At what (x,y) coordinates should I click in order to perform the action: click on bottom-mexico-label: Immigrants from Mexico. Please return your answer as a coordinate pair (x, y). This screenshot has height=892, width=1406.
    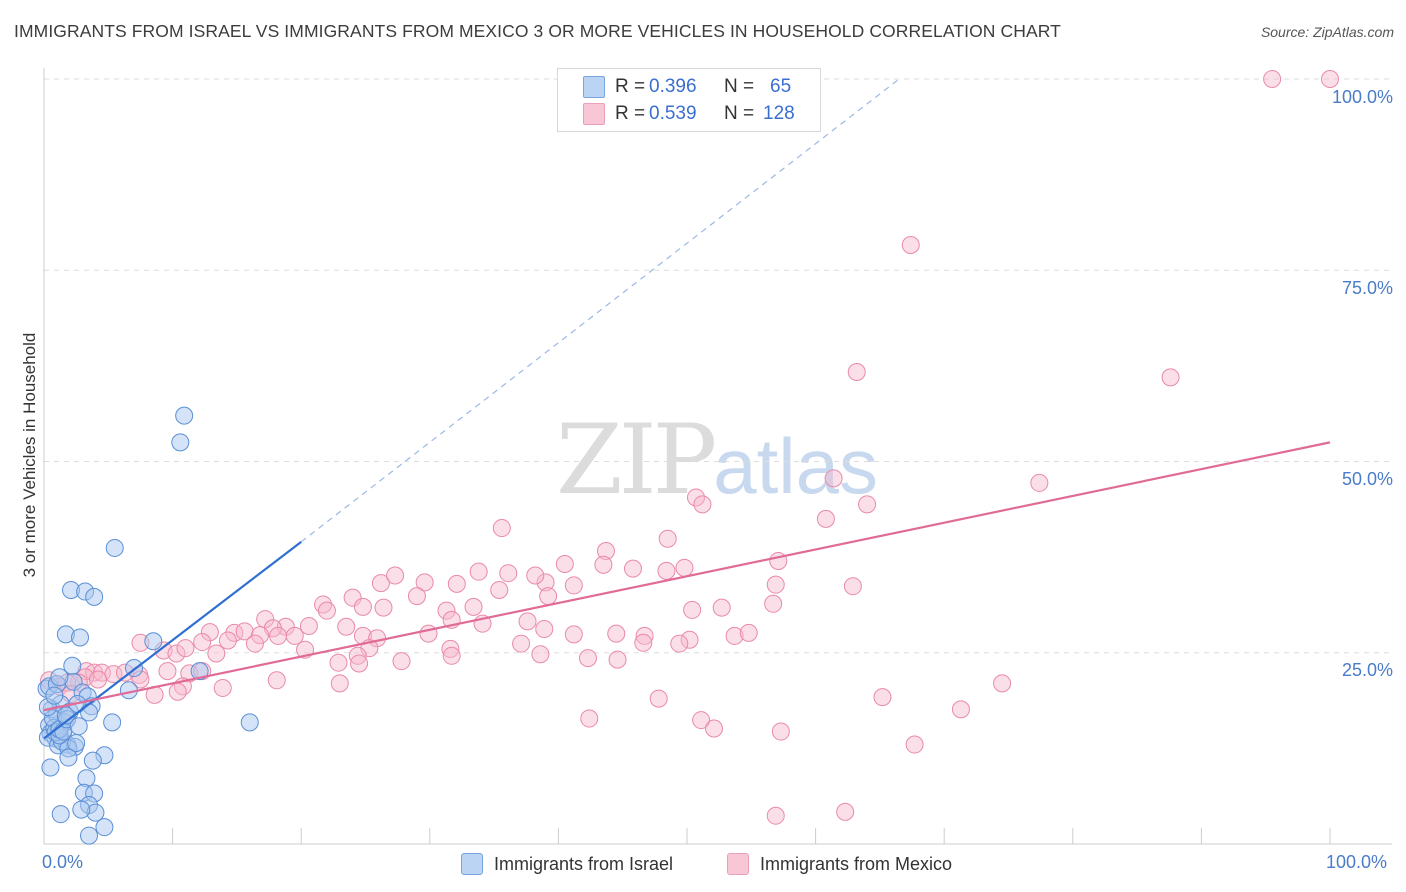
    Looking at the image, I should click on (856, 863).